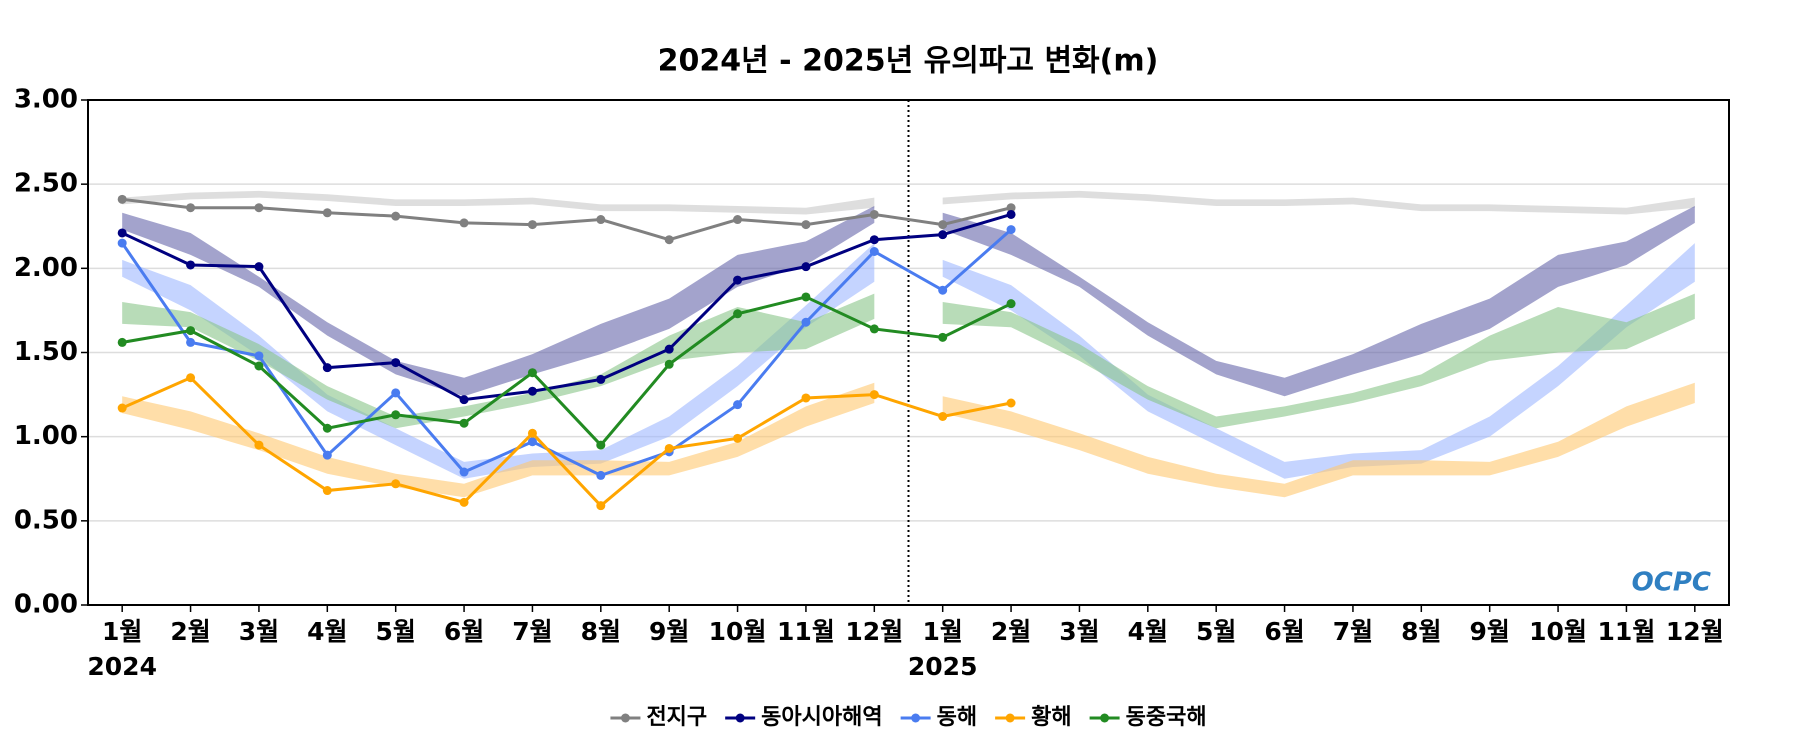 Image resolution: width=1800 pixels, height=750 pixels. What do you see at coordinates (1671, 583) in the screenshot?
I see `watermark: OCPC` at bounding box center [1671, 583].